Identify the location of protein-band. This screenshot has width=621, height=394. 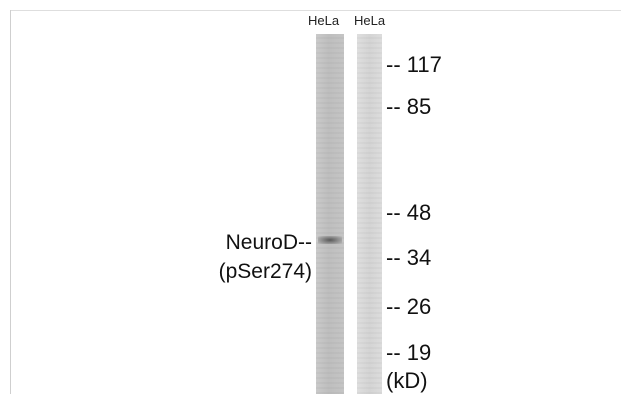
(330, 240).